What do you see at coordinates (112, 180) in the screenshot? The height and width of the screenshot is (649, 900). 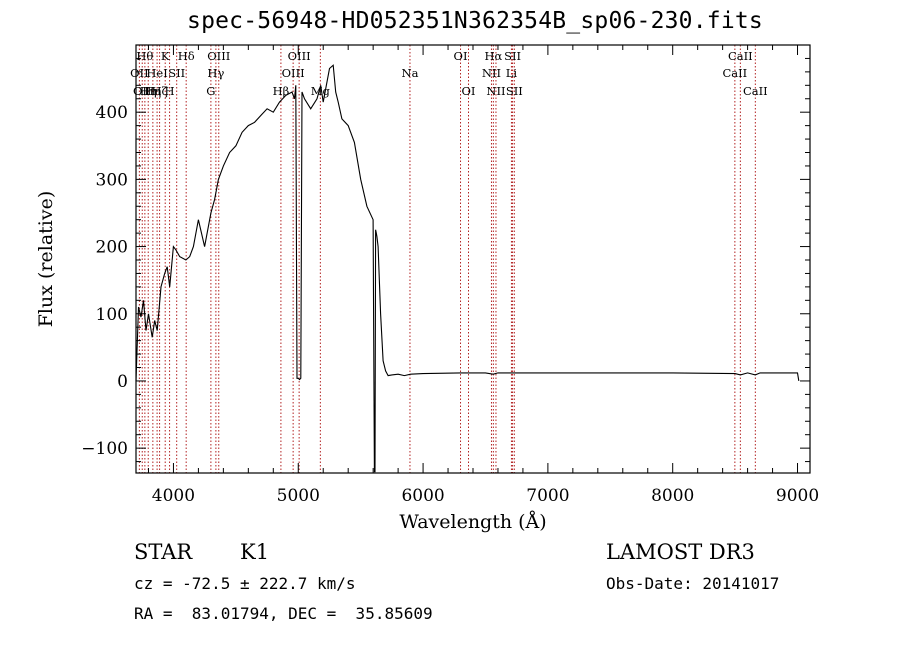 I see `y-tick-label: 300` at bounding box center [112, 180].